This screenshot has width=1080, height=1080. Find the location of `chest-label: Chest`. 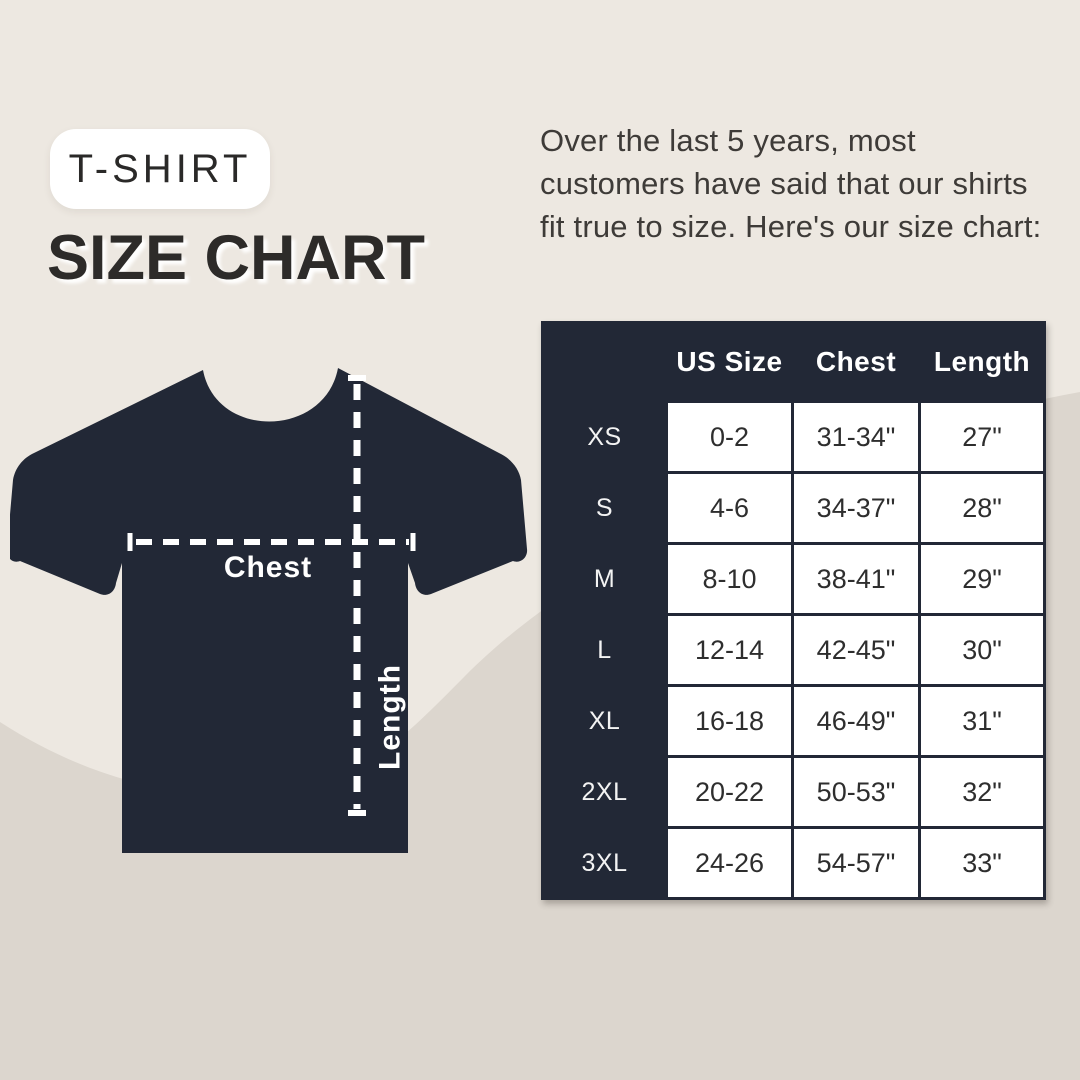

chest-label: Chest is located at coordinates (268, 567).